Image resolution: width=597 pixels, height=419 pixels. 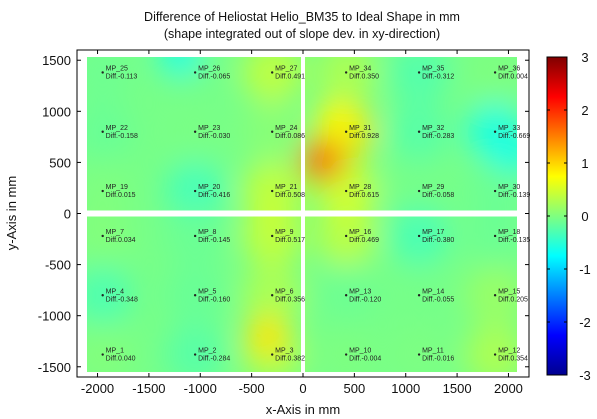 I want to click on measure-point-label: MP_18, so click(x=509, y=232).